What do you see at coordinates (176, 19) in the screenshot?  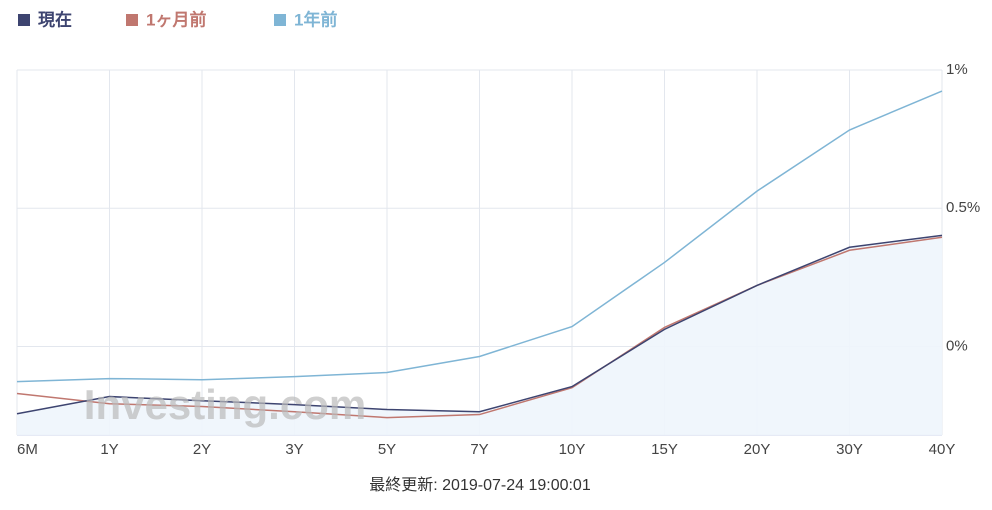 I see `legend-label: 1ヶ月前` at bounding box center [176, 19].